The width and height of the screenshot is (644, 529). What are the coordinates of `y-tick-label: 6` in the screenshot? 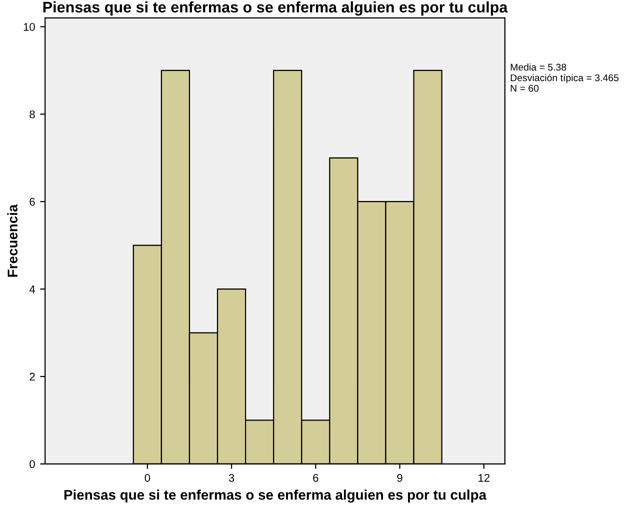 It's located at (32, 202).